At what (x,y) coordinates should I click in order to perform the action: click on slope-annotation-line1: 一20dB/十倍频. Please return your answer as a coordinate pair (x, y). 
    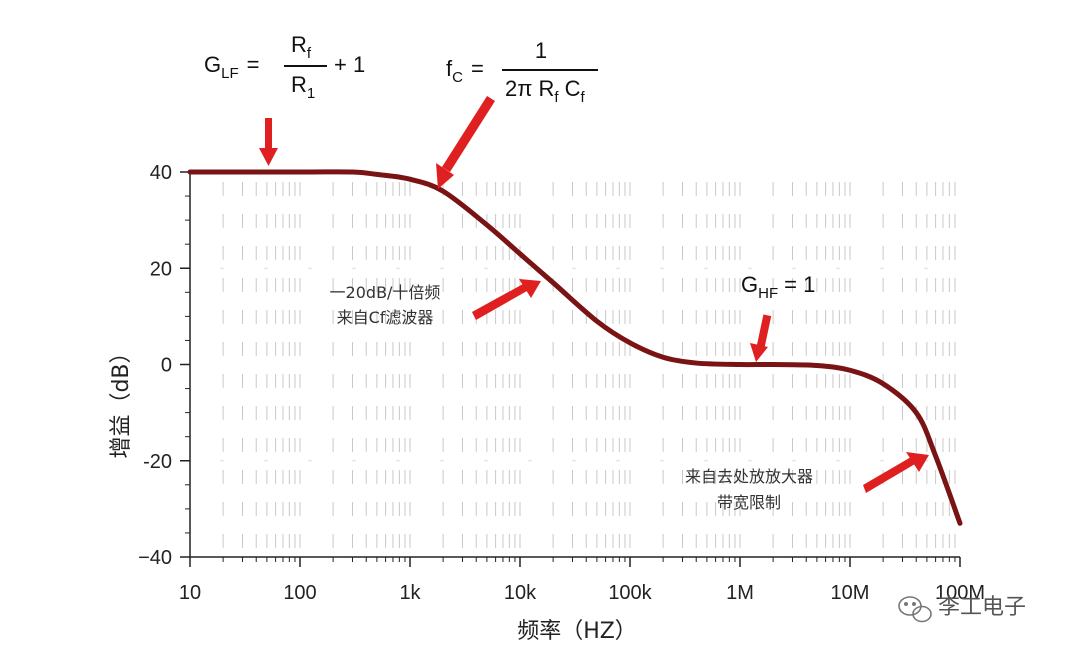
    Looking at the image, I should click on (385, 292).